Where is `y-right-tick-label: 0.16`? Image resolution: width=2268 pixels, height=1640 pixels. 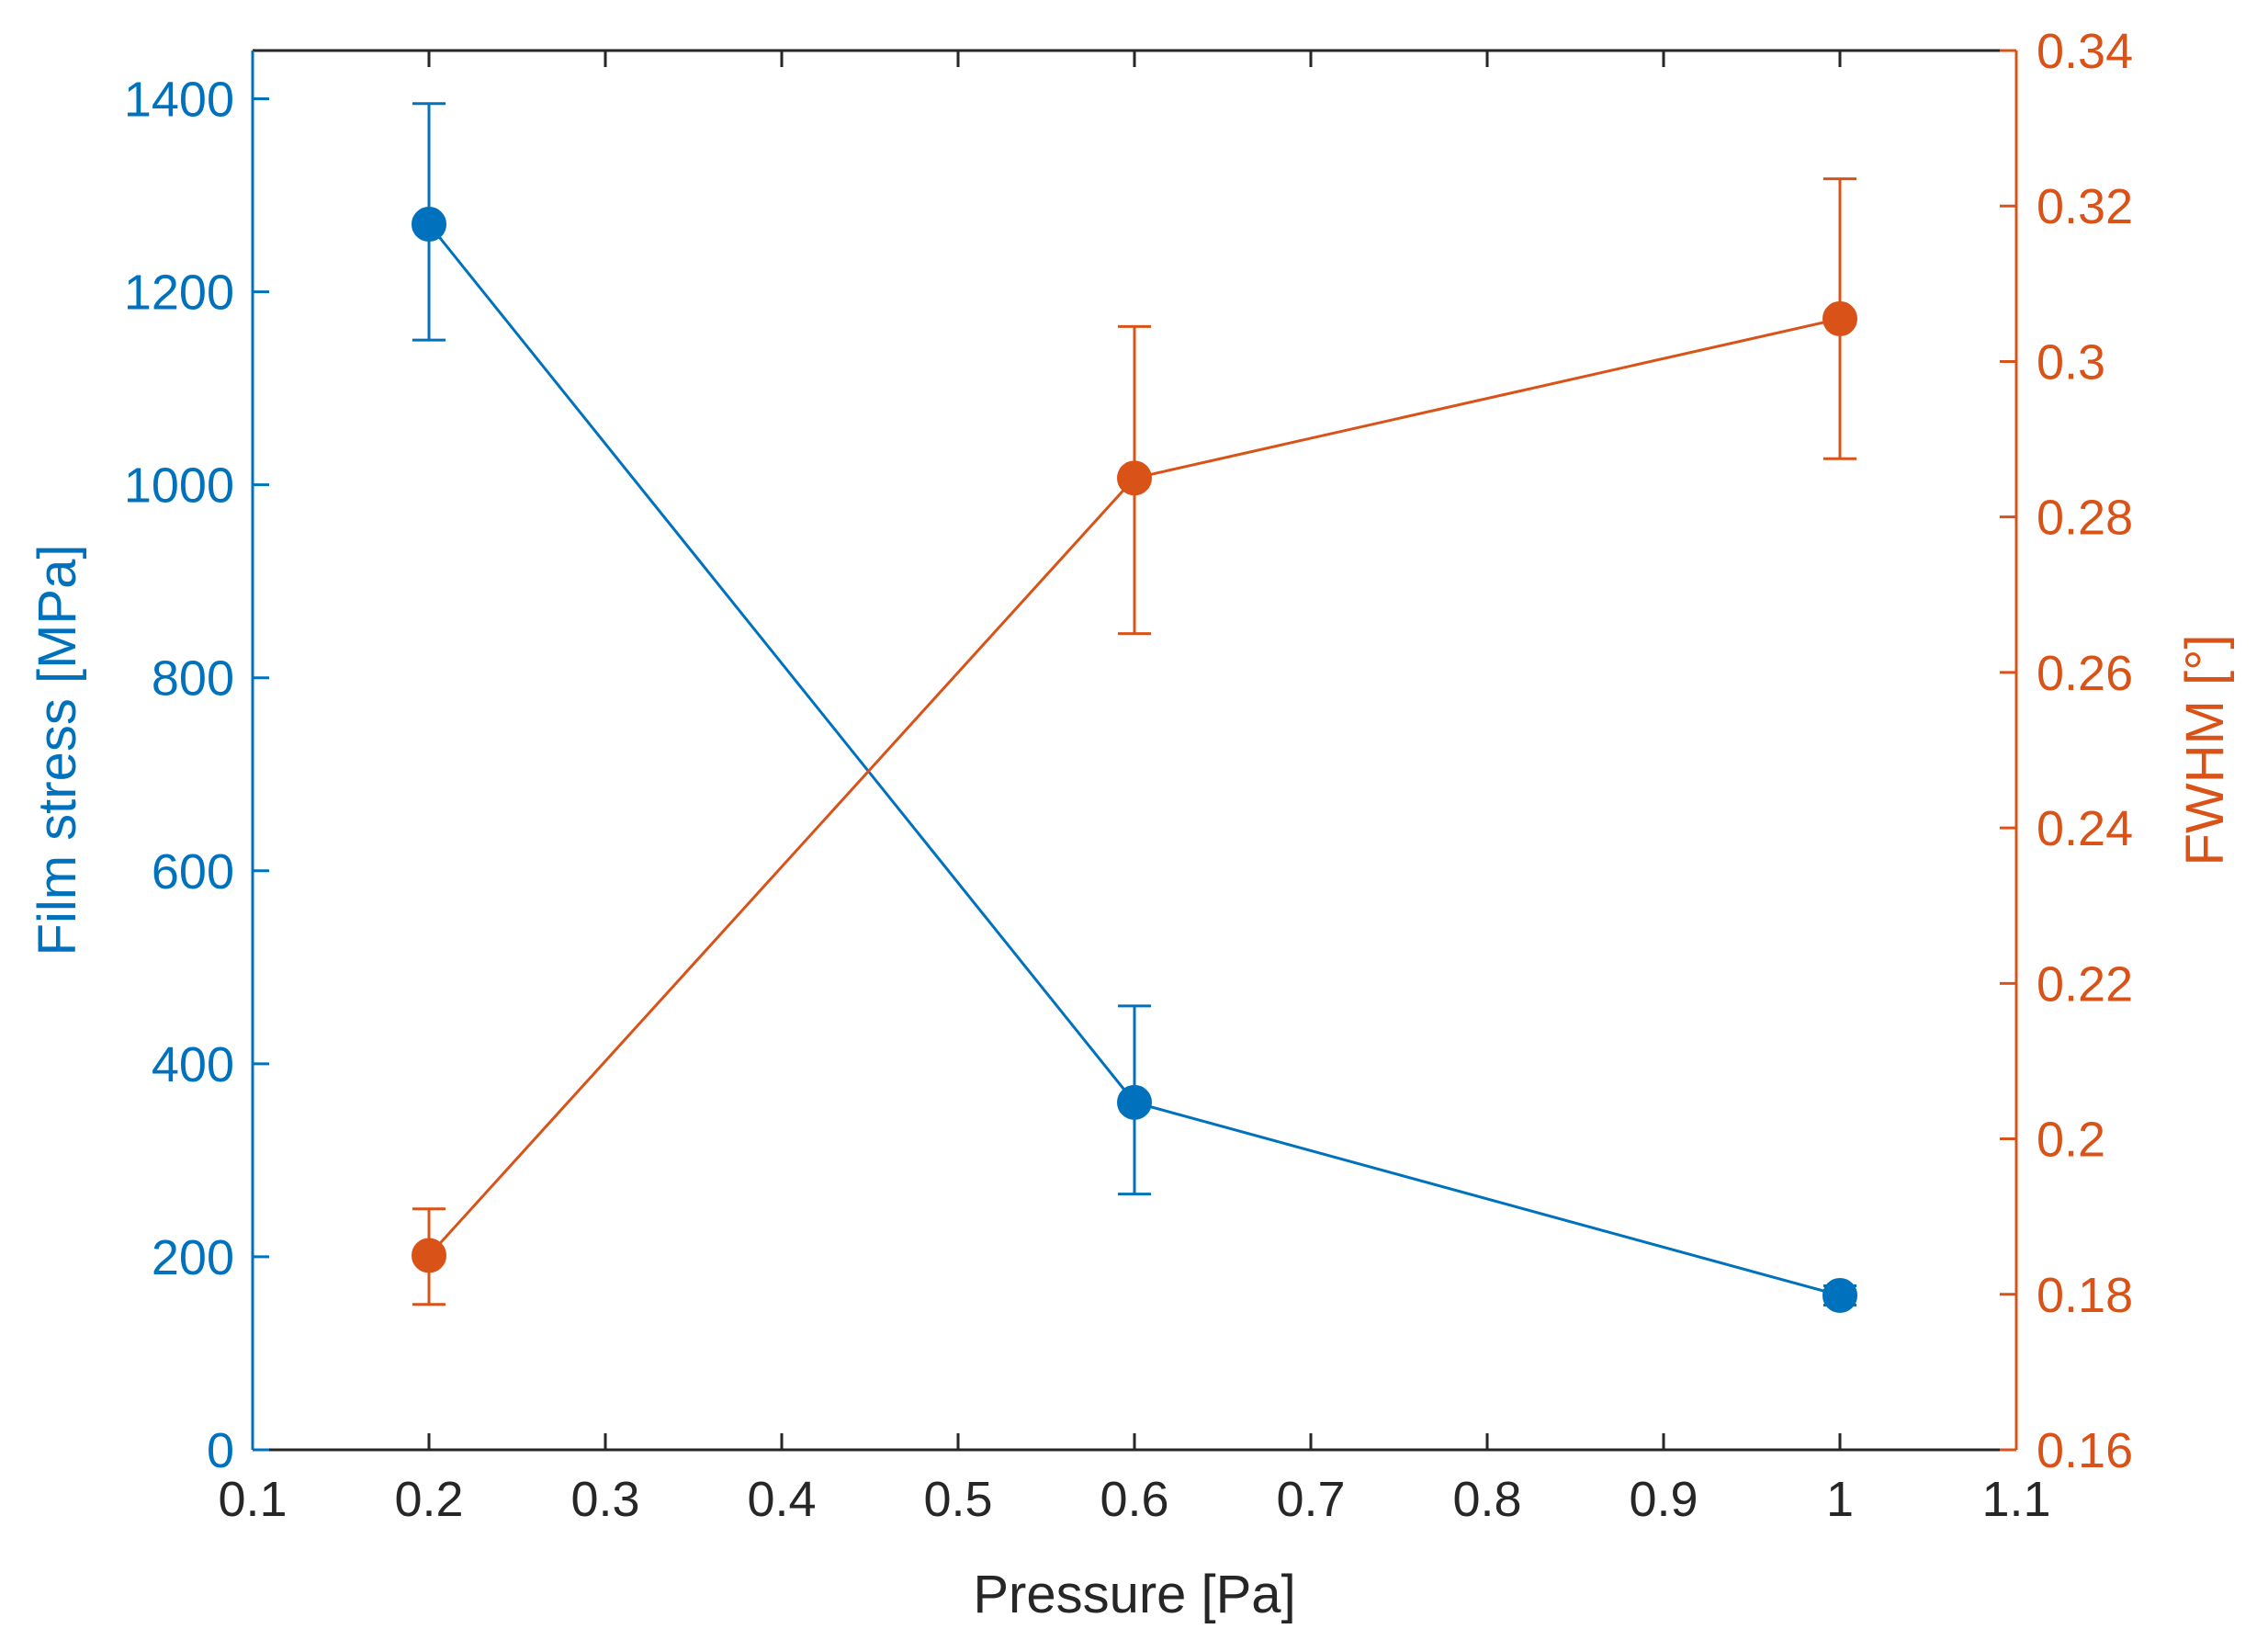 y-right-tick-label: 0.16 is located at coordinates (2085, 1450).